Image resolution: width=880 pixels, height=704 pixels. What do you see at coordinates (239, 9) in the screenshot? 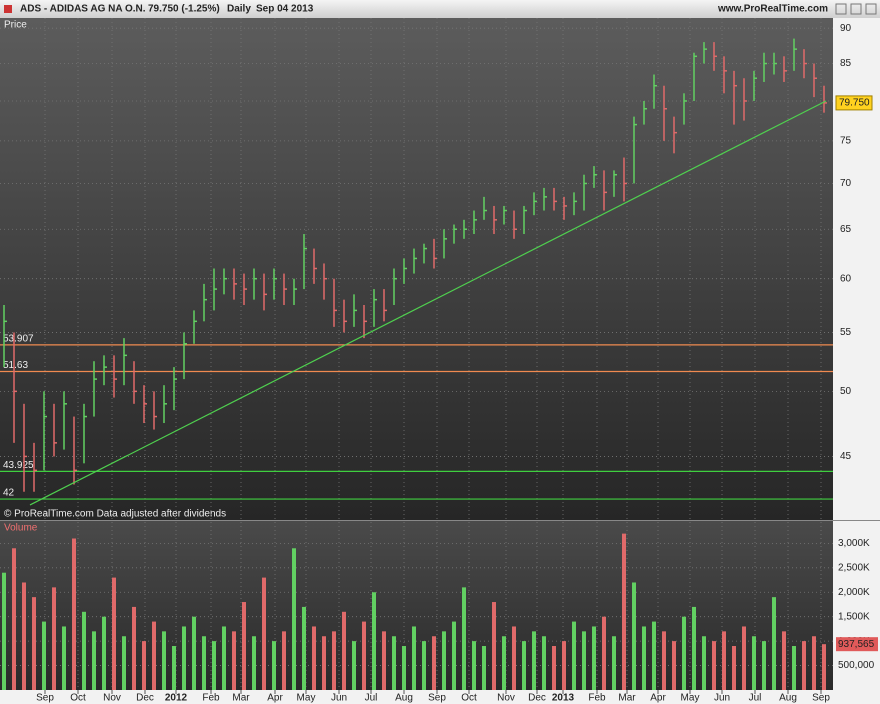
I see `frequency: Daily` at bounding box center [239, 9].